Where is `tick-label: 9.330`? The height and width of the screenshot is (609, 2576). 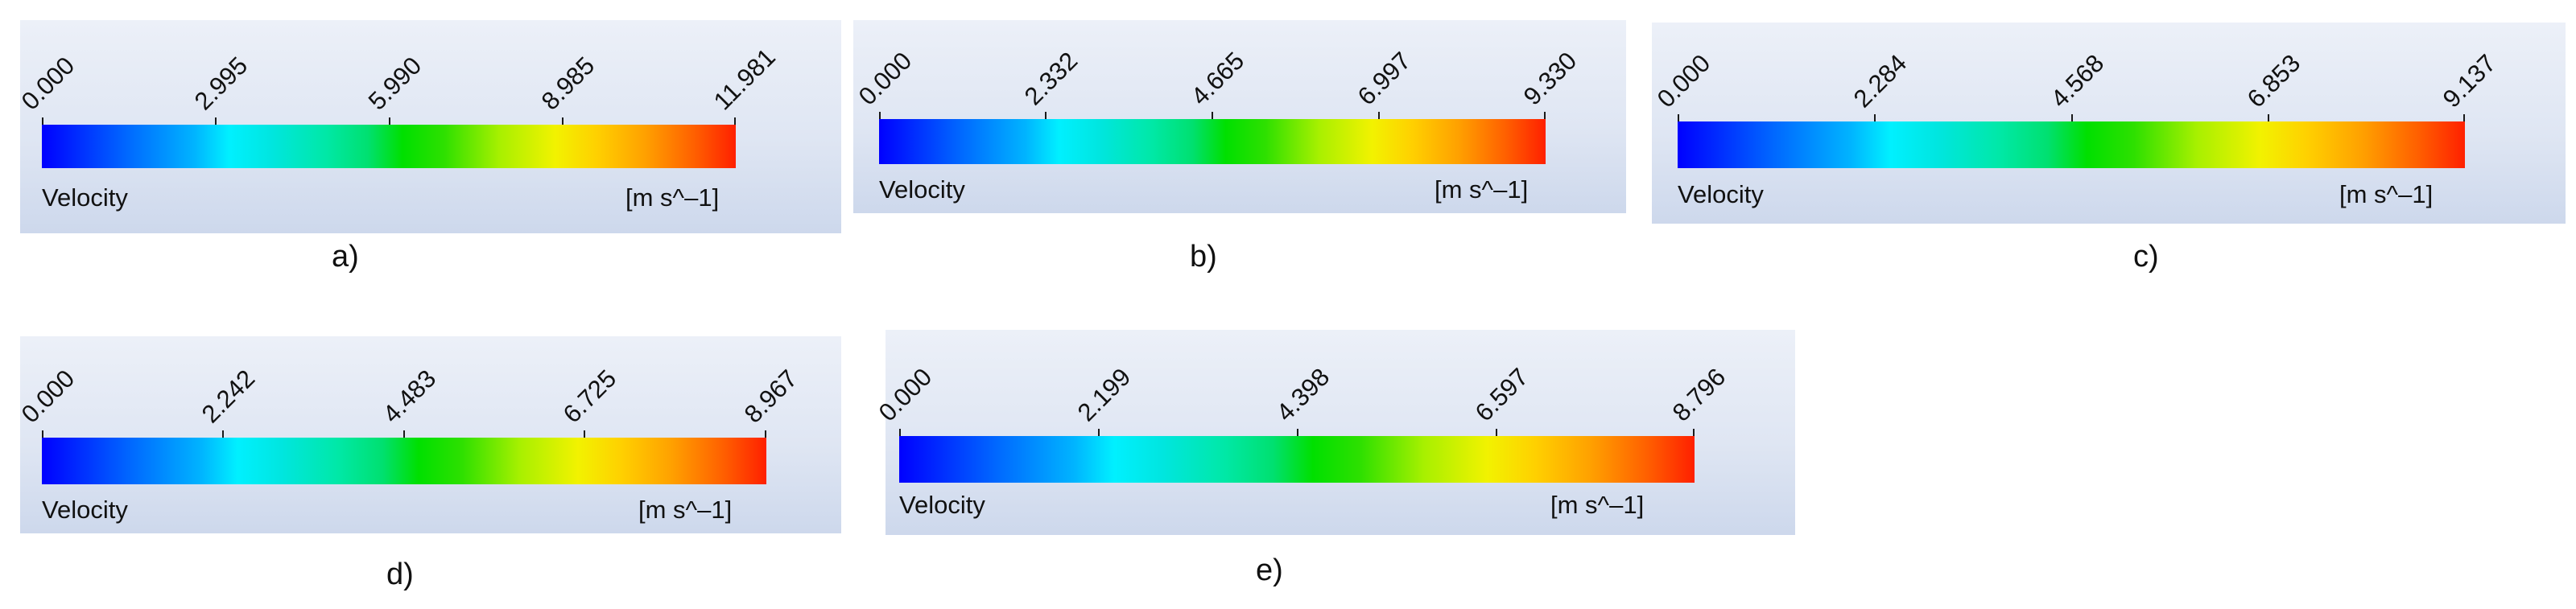
tick-label: 9.330 is located at coordinates (1550, 78).